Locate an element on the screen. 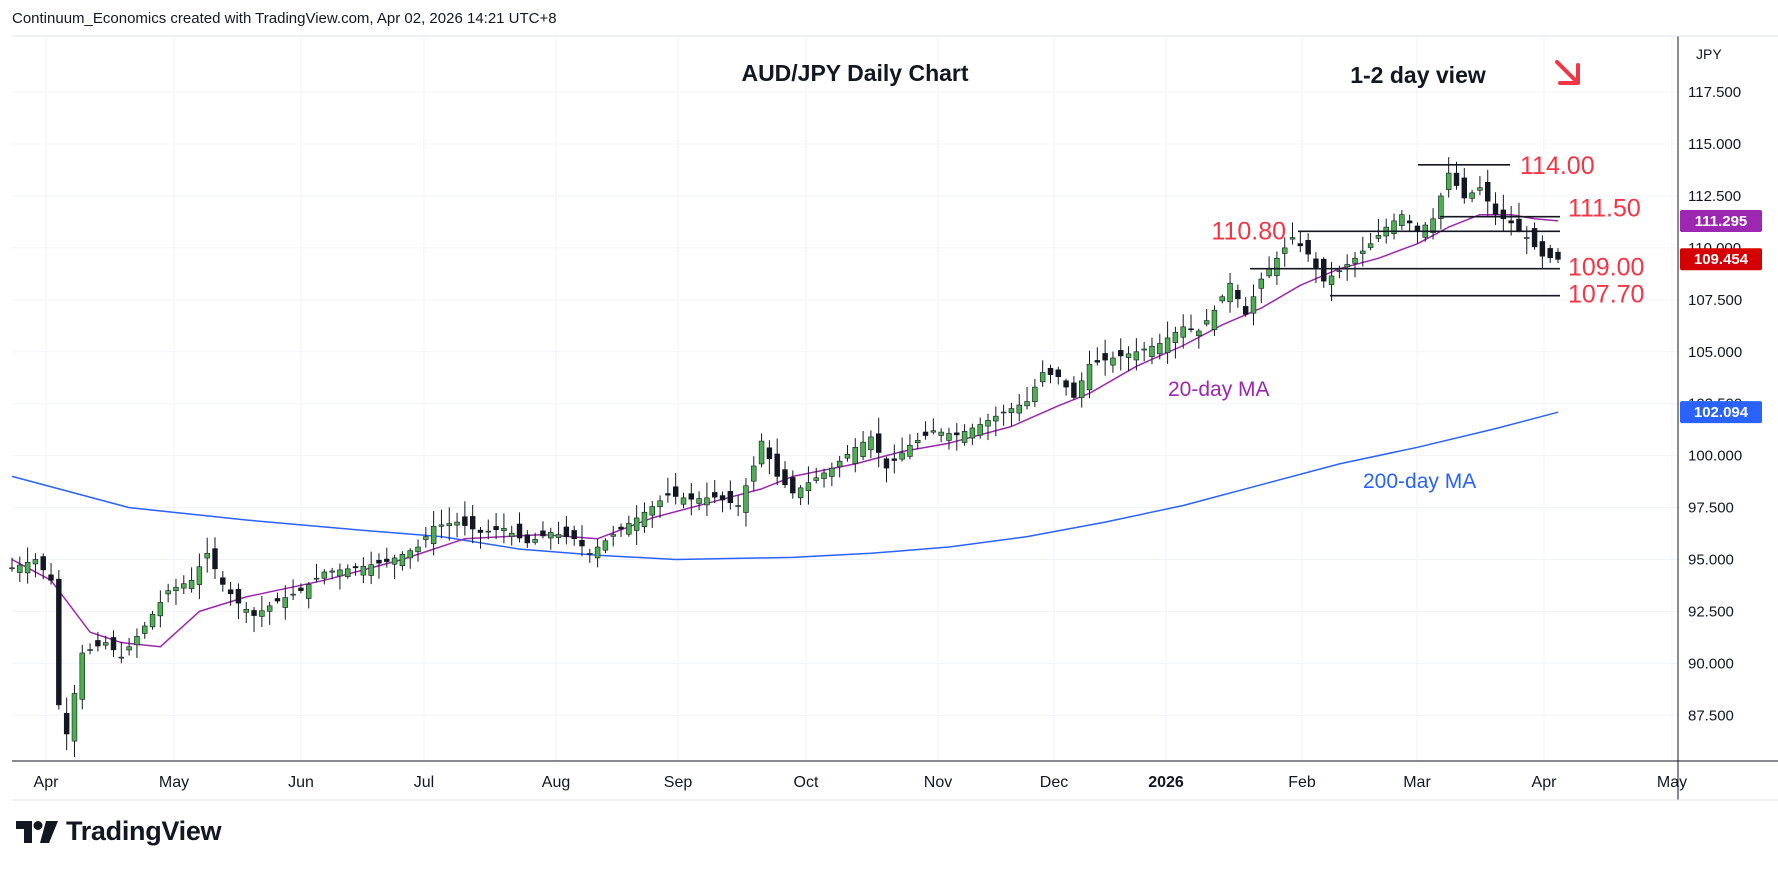 The height and width of the screenshot is (873, 1778). brand-name: TradingView is located at coordinates (144, 831).